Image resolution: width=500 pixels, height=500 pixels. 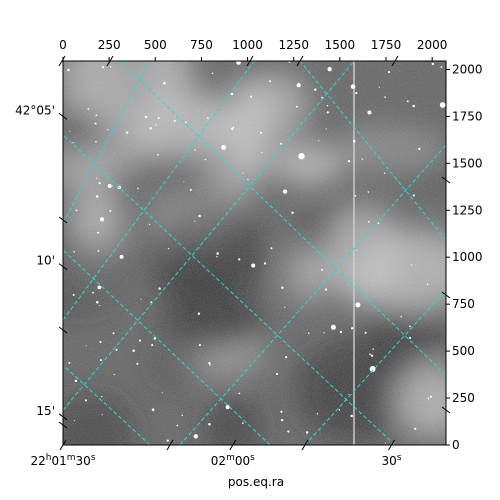 I want to click on right-tick-label: 750, so click(x=463, y=304).